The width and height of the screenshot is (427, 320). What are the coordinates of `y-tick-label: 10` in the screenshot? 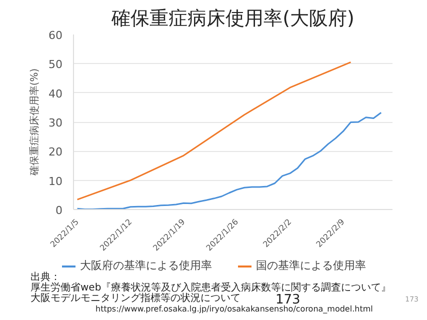 It's located at (55, 181).